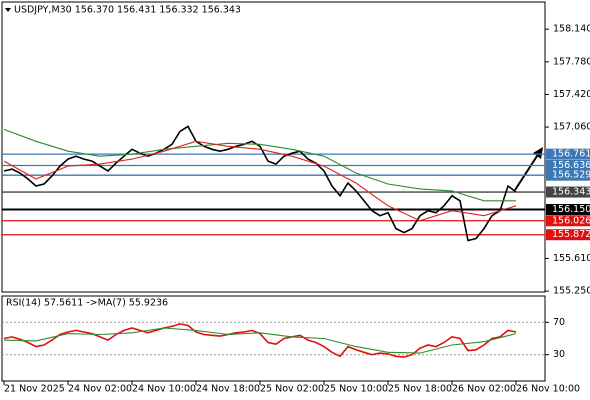  What do you see at coordinates (420, 389) in the screenshot?
I see `x-tick-label: 25 Nov 18:00` at bounding box center [420, 389].